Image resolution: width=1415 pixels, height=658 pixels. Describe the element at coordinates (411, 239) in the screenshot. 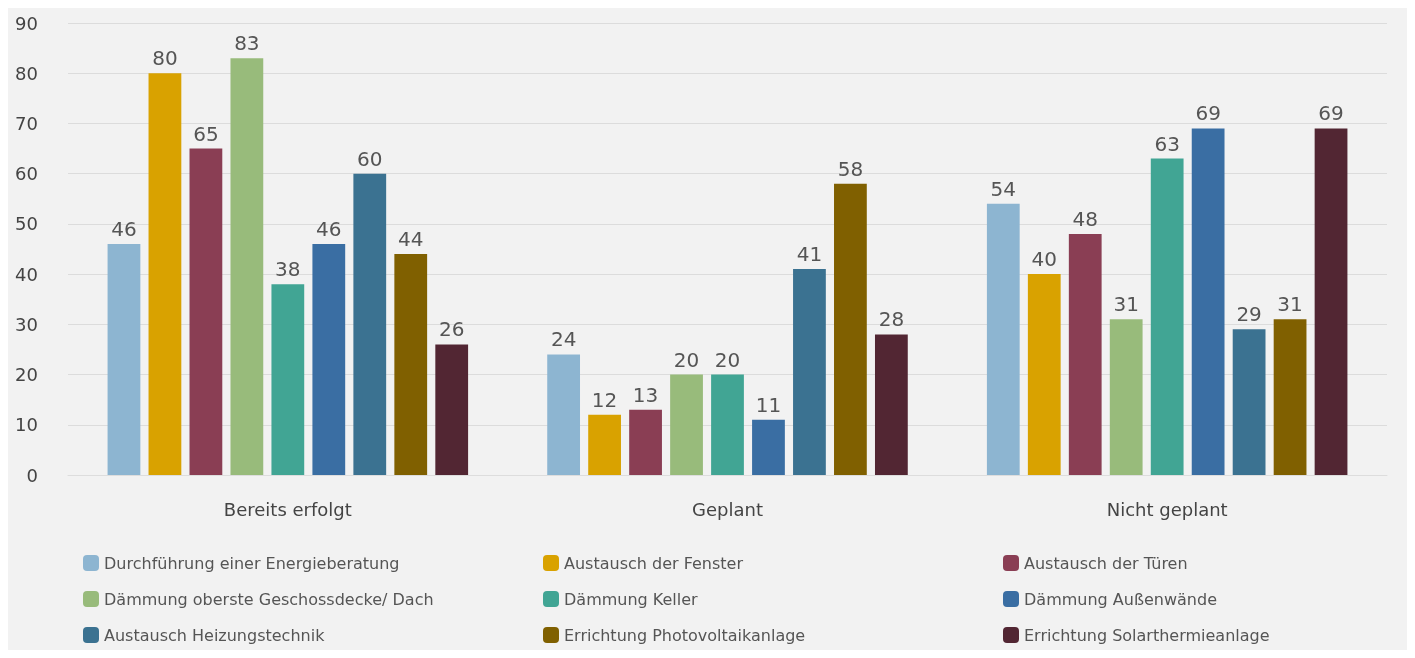

I see `data-label: 44` at that location.